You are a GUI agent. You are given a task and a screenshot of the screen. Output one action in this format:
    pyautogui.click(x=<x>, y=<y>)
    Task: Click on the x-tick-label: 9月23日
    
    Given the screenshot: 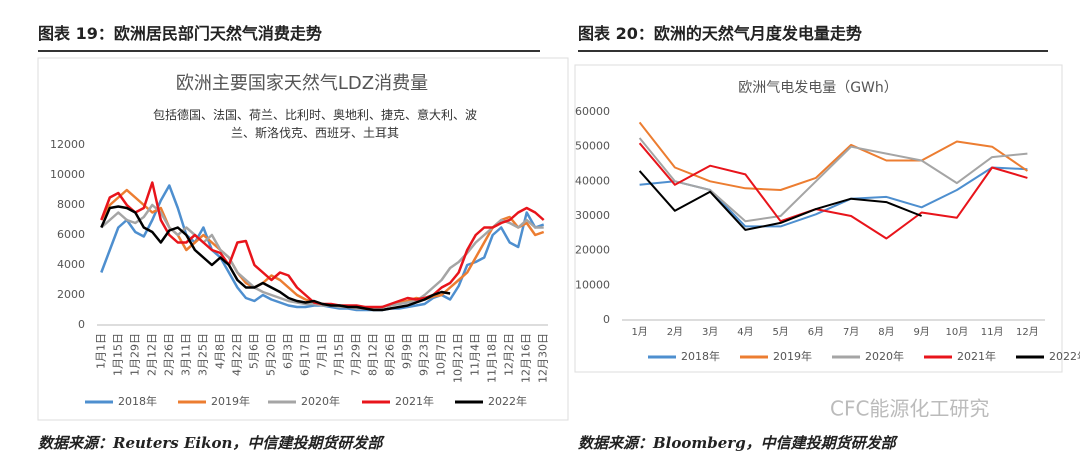 What is the action you would take?
    pyautogui.click(x=424, y=354)
    